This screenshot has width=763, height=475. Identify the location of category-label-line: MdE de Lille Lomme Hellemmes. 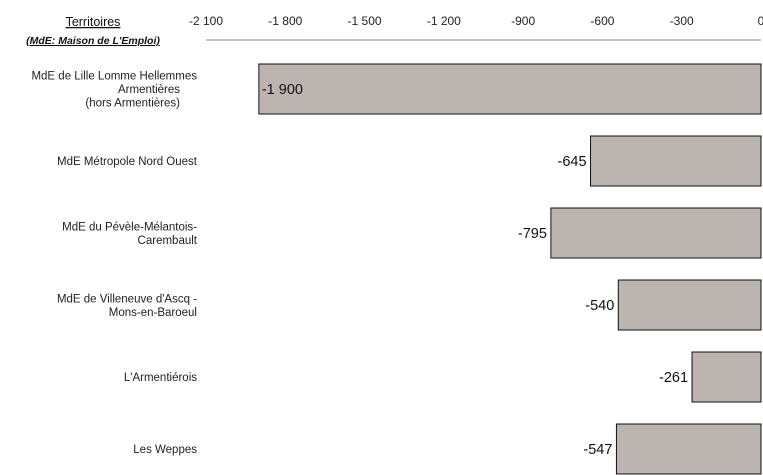
(114, 77).